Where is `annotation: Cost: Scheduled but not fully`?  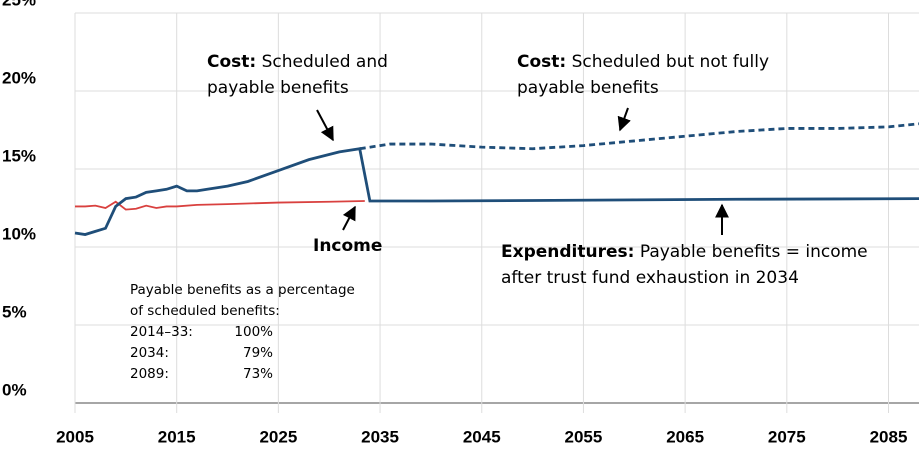
annotation: Cost: Scheduled but not fully is located at coordinates (643, 62).